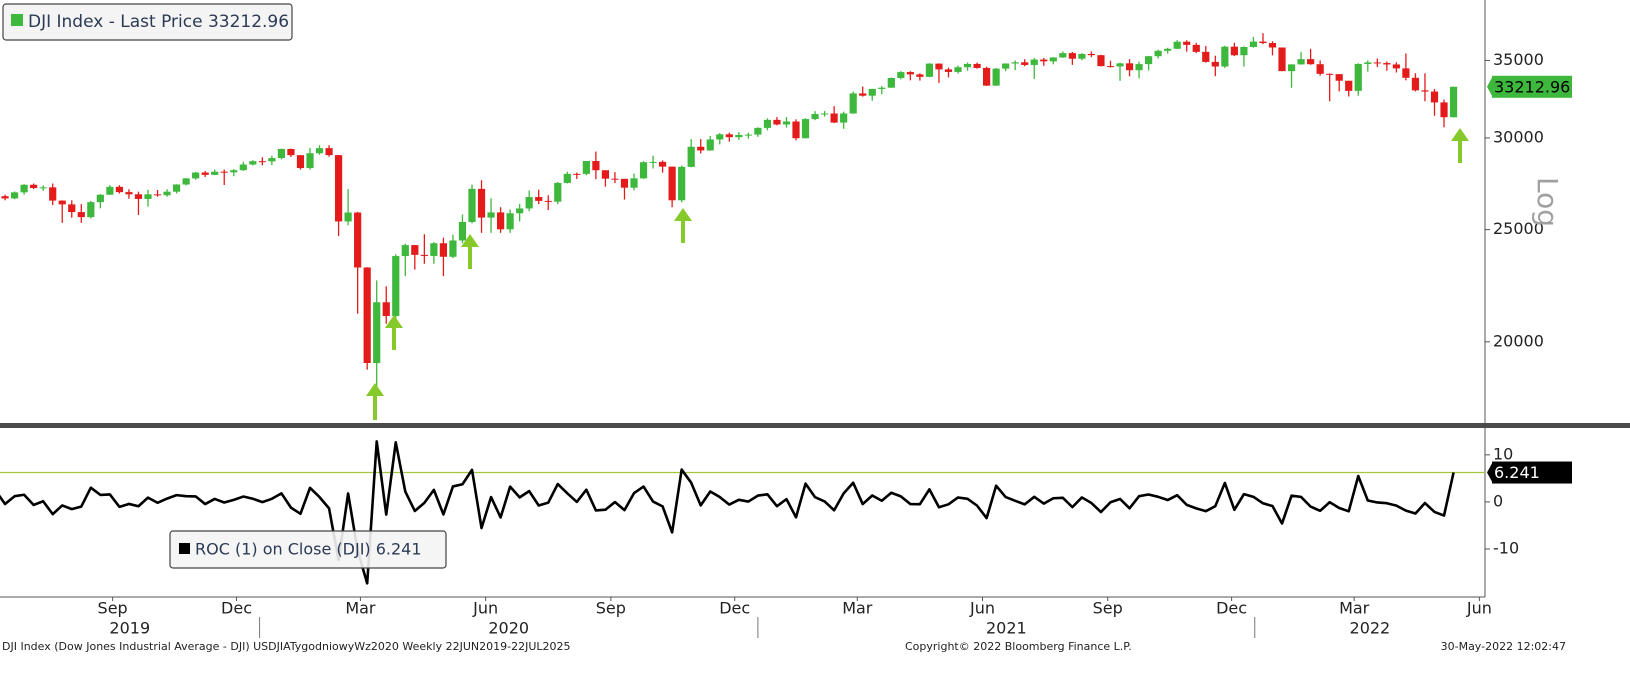  What do you see at coordinates (1518, 136) in the screenshot?
I see `y-tick-label: 30000` at bounding box center [1518, 136].